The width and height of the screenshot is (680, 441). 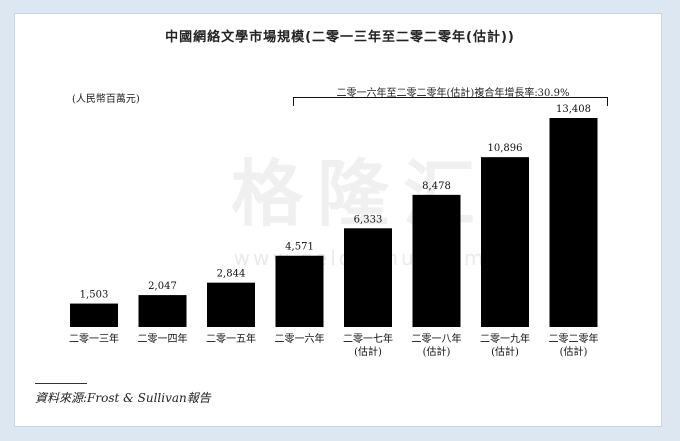 What do you see at coordinates (231, 274) in the screenshot?
I see `data-label-3: 2,844` at bounding box center [231, 274].